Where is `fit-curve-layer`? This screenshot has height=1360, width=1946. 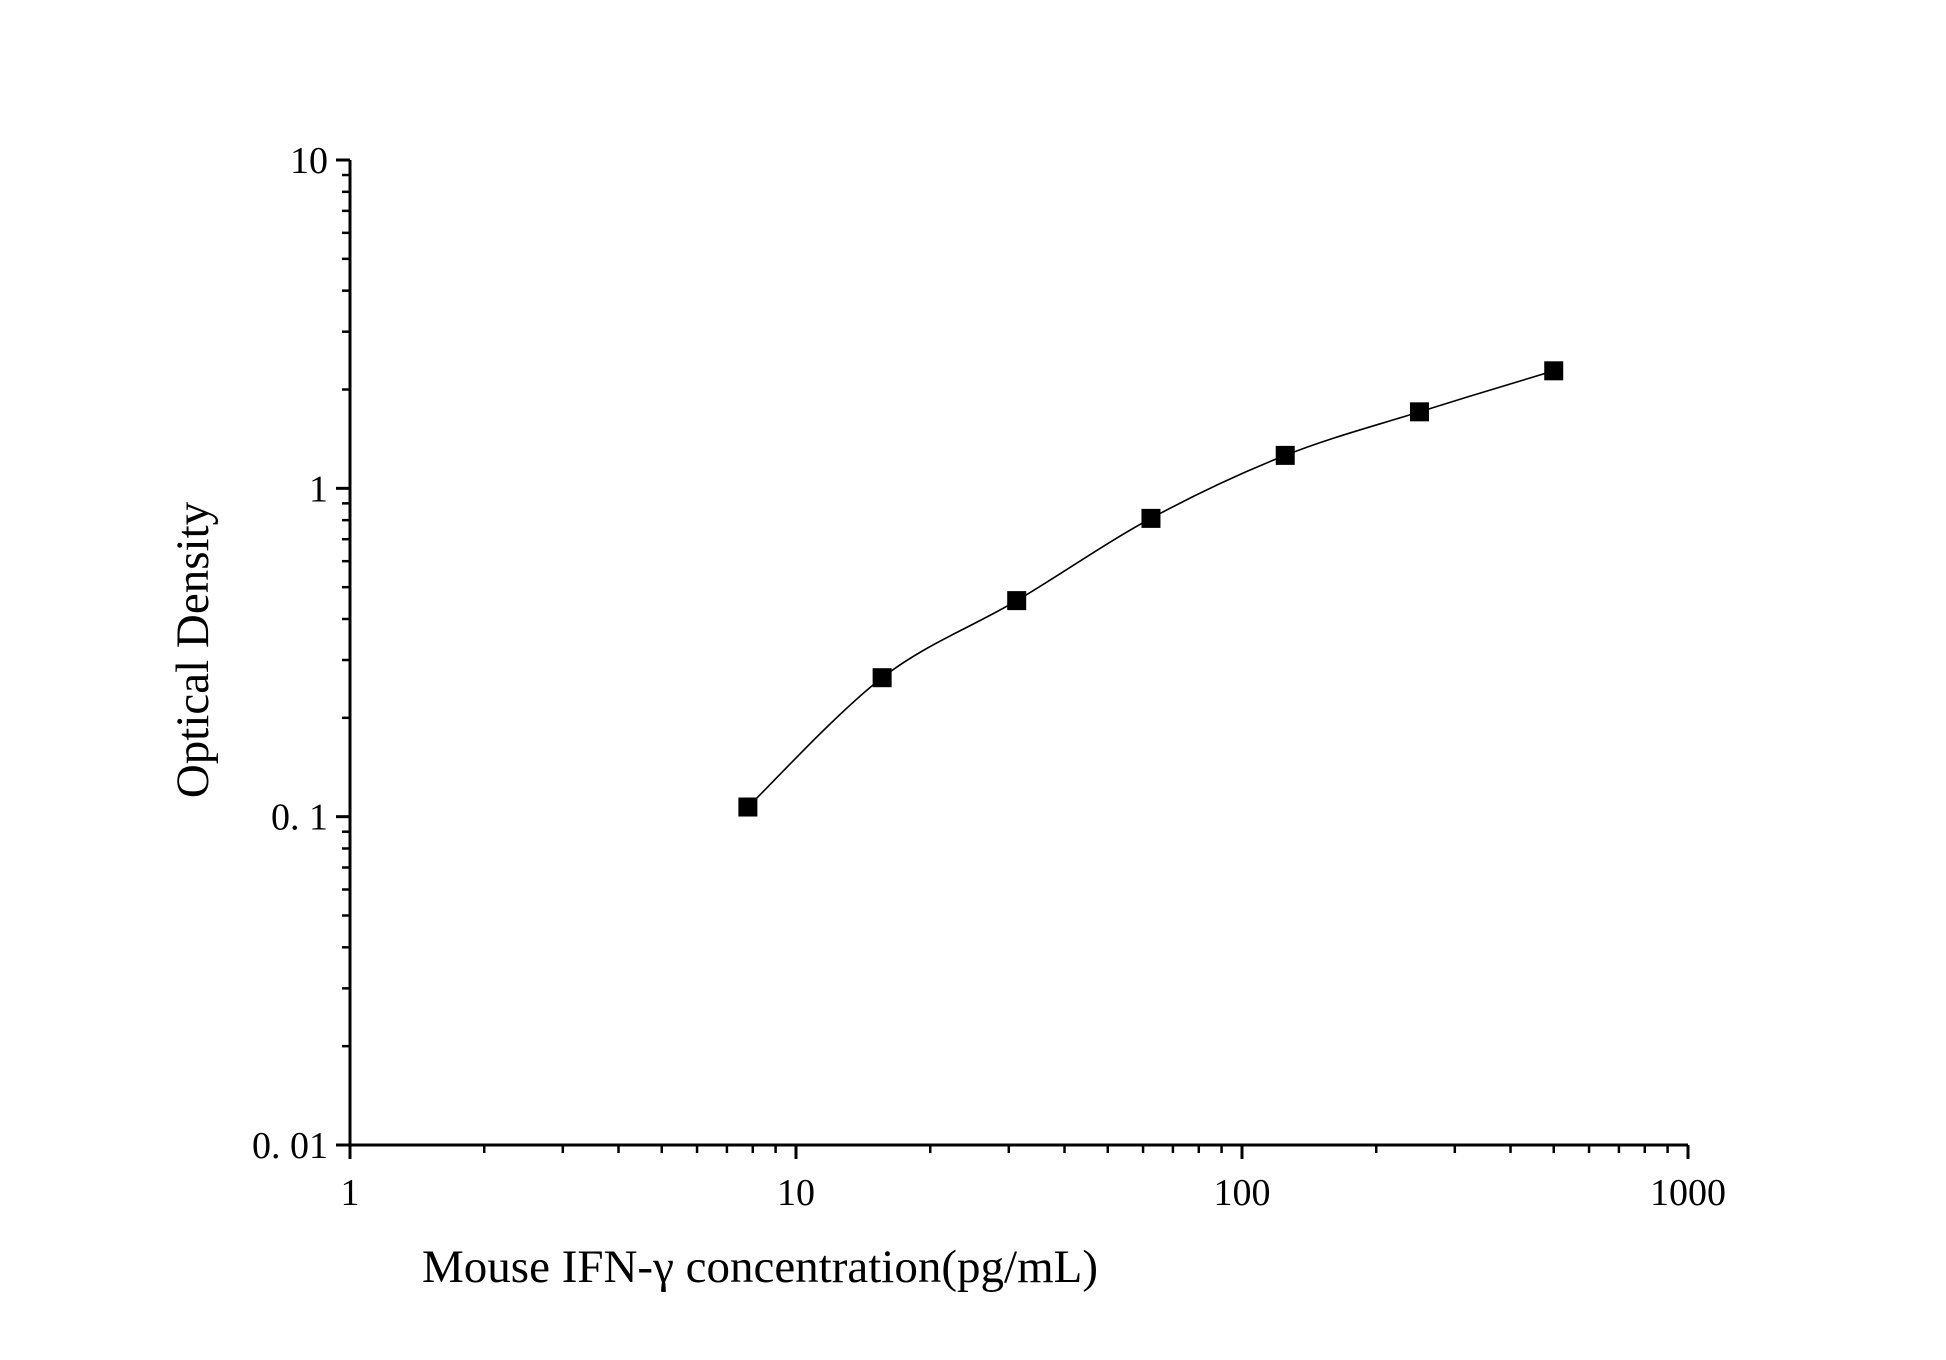 fit-curve-layer is located at coordinates (1150, 589).